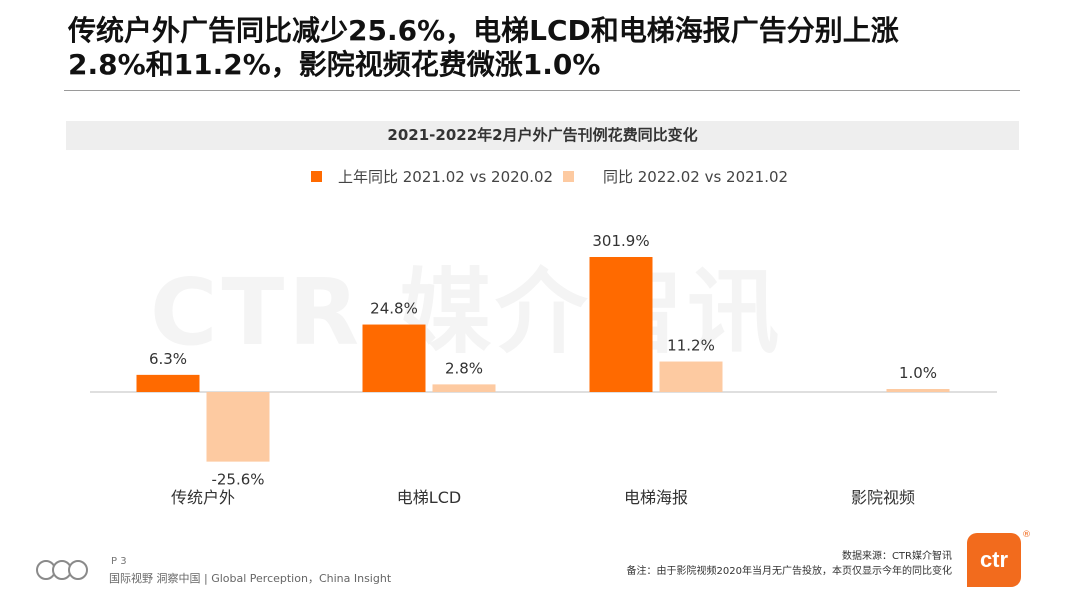  Describe the element at coordinates (119, 561) in the screenshot. I see `page-number: P 3` at that location.